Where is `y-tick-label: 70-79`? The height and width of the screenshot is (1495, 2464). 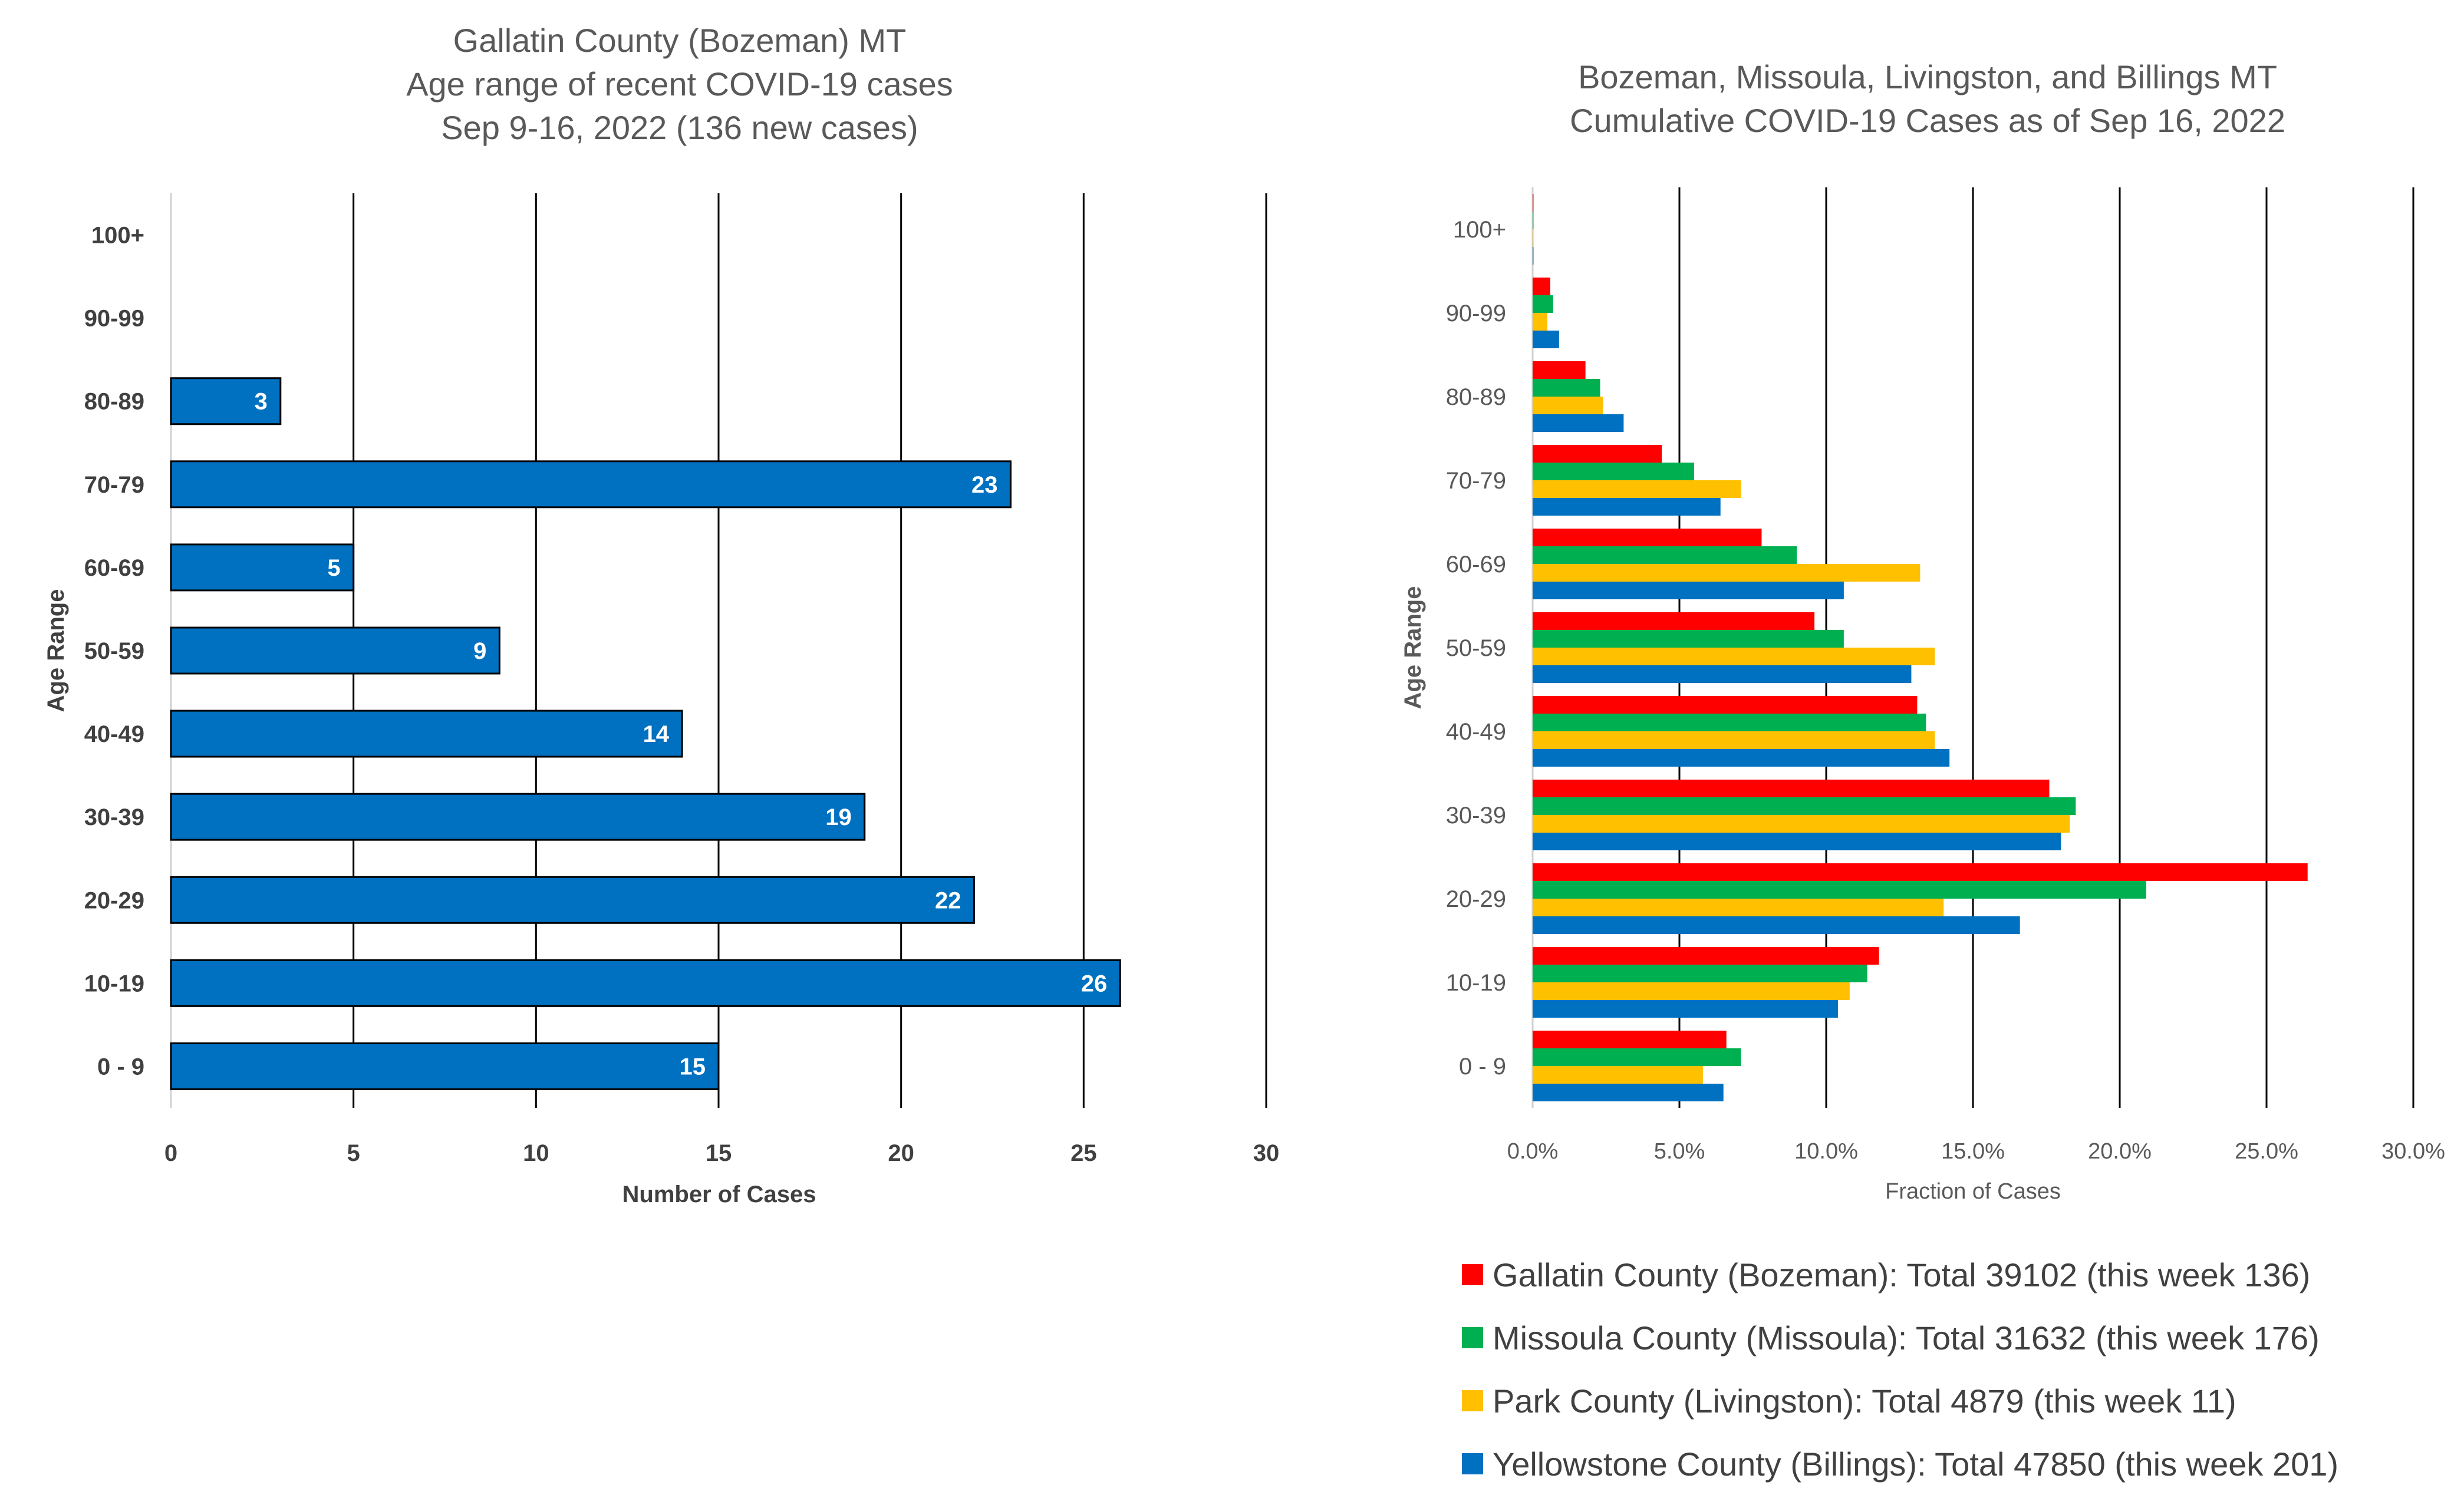 y-tick-label: 70-79 is located at coordinates (1476, 481).